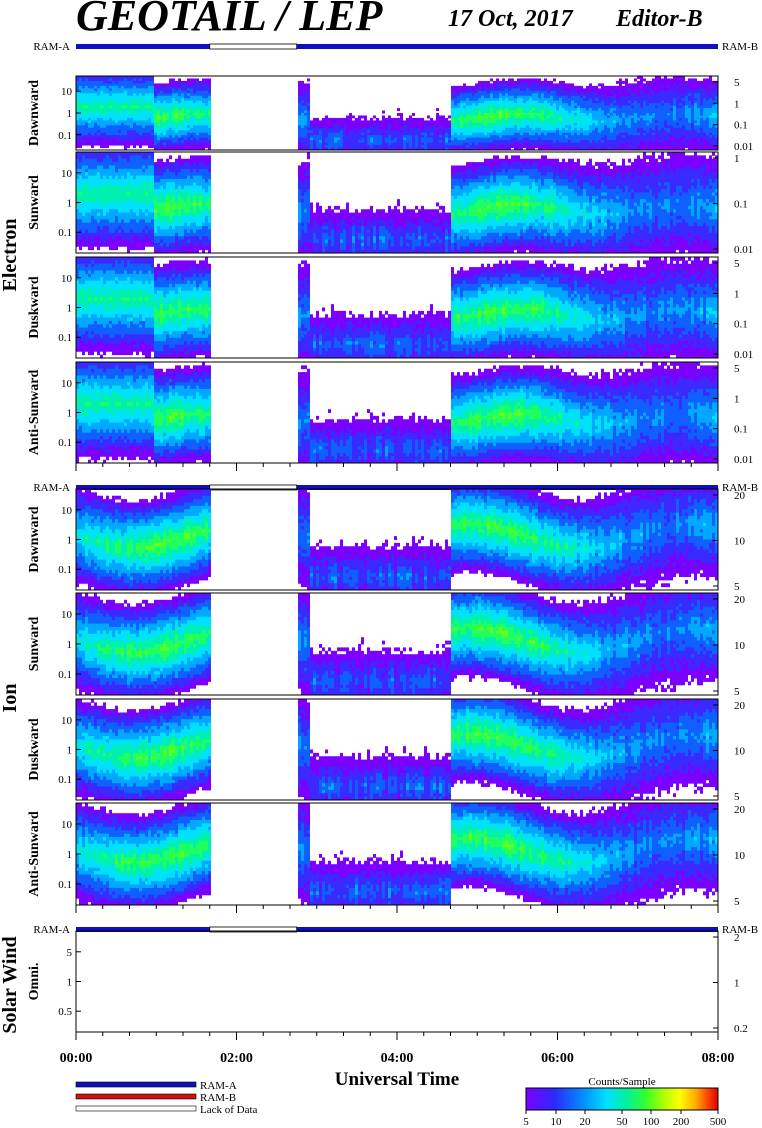 The width and height of the screenshot is (762, 1128). Describe the element at coordinates (659, 19) in the screenshot. I see `edition-label: Editor-B` at that location.